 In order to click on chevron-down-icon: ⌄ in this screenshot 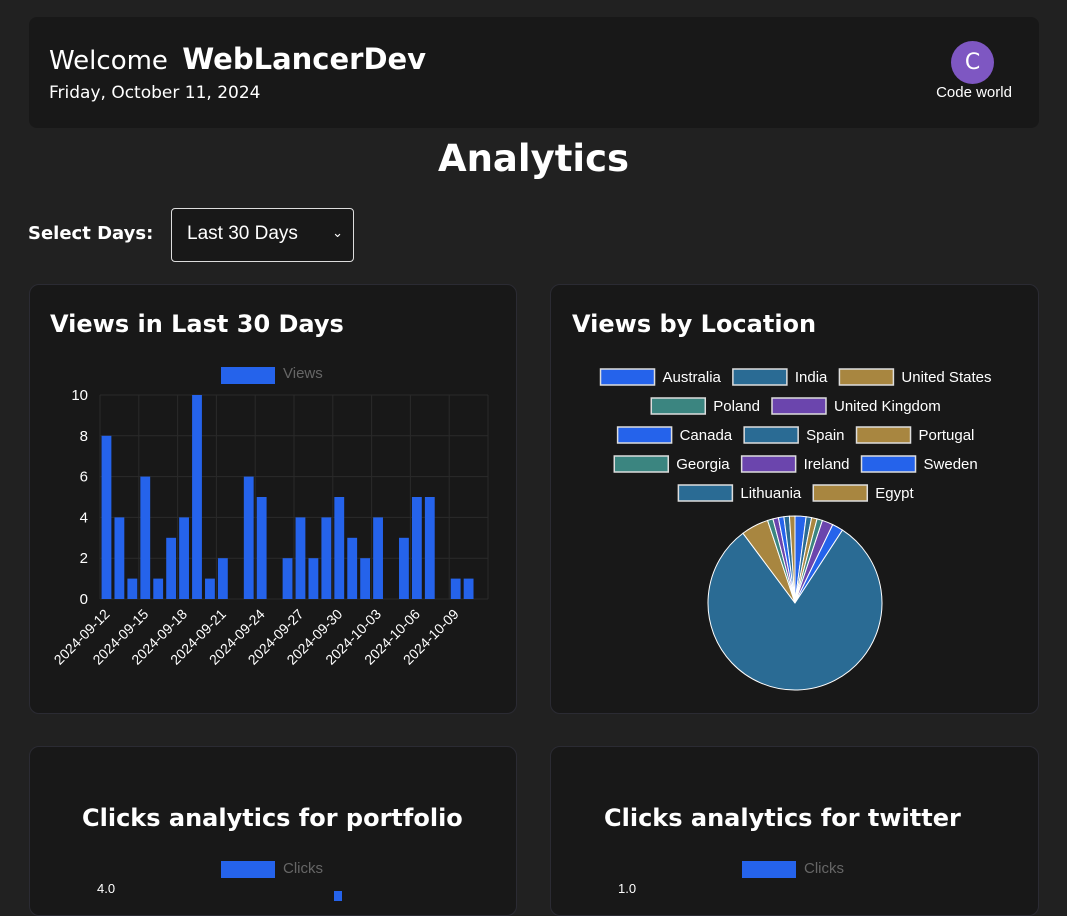, I will do `click(337, 232)`.